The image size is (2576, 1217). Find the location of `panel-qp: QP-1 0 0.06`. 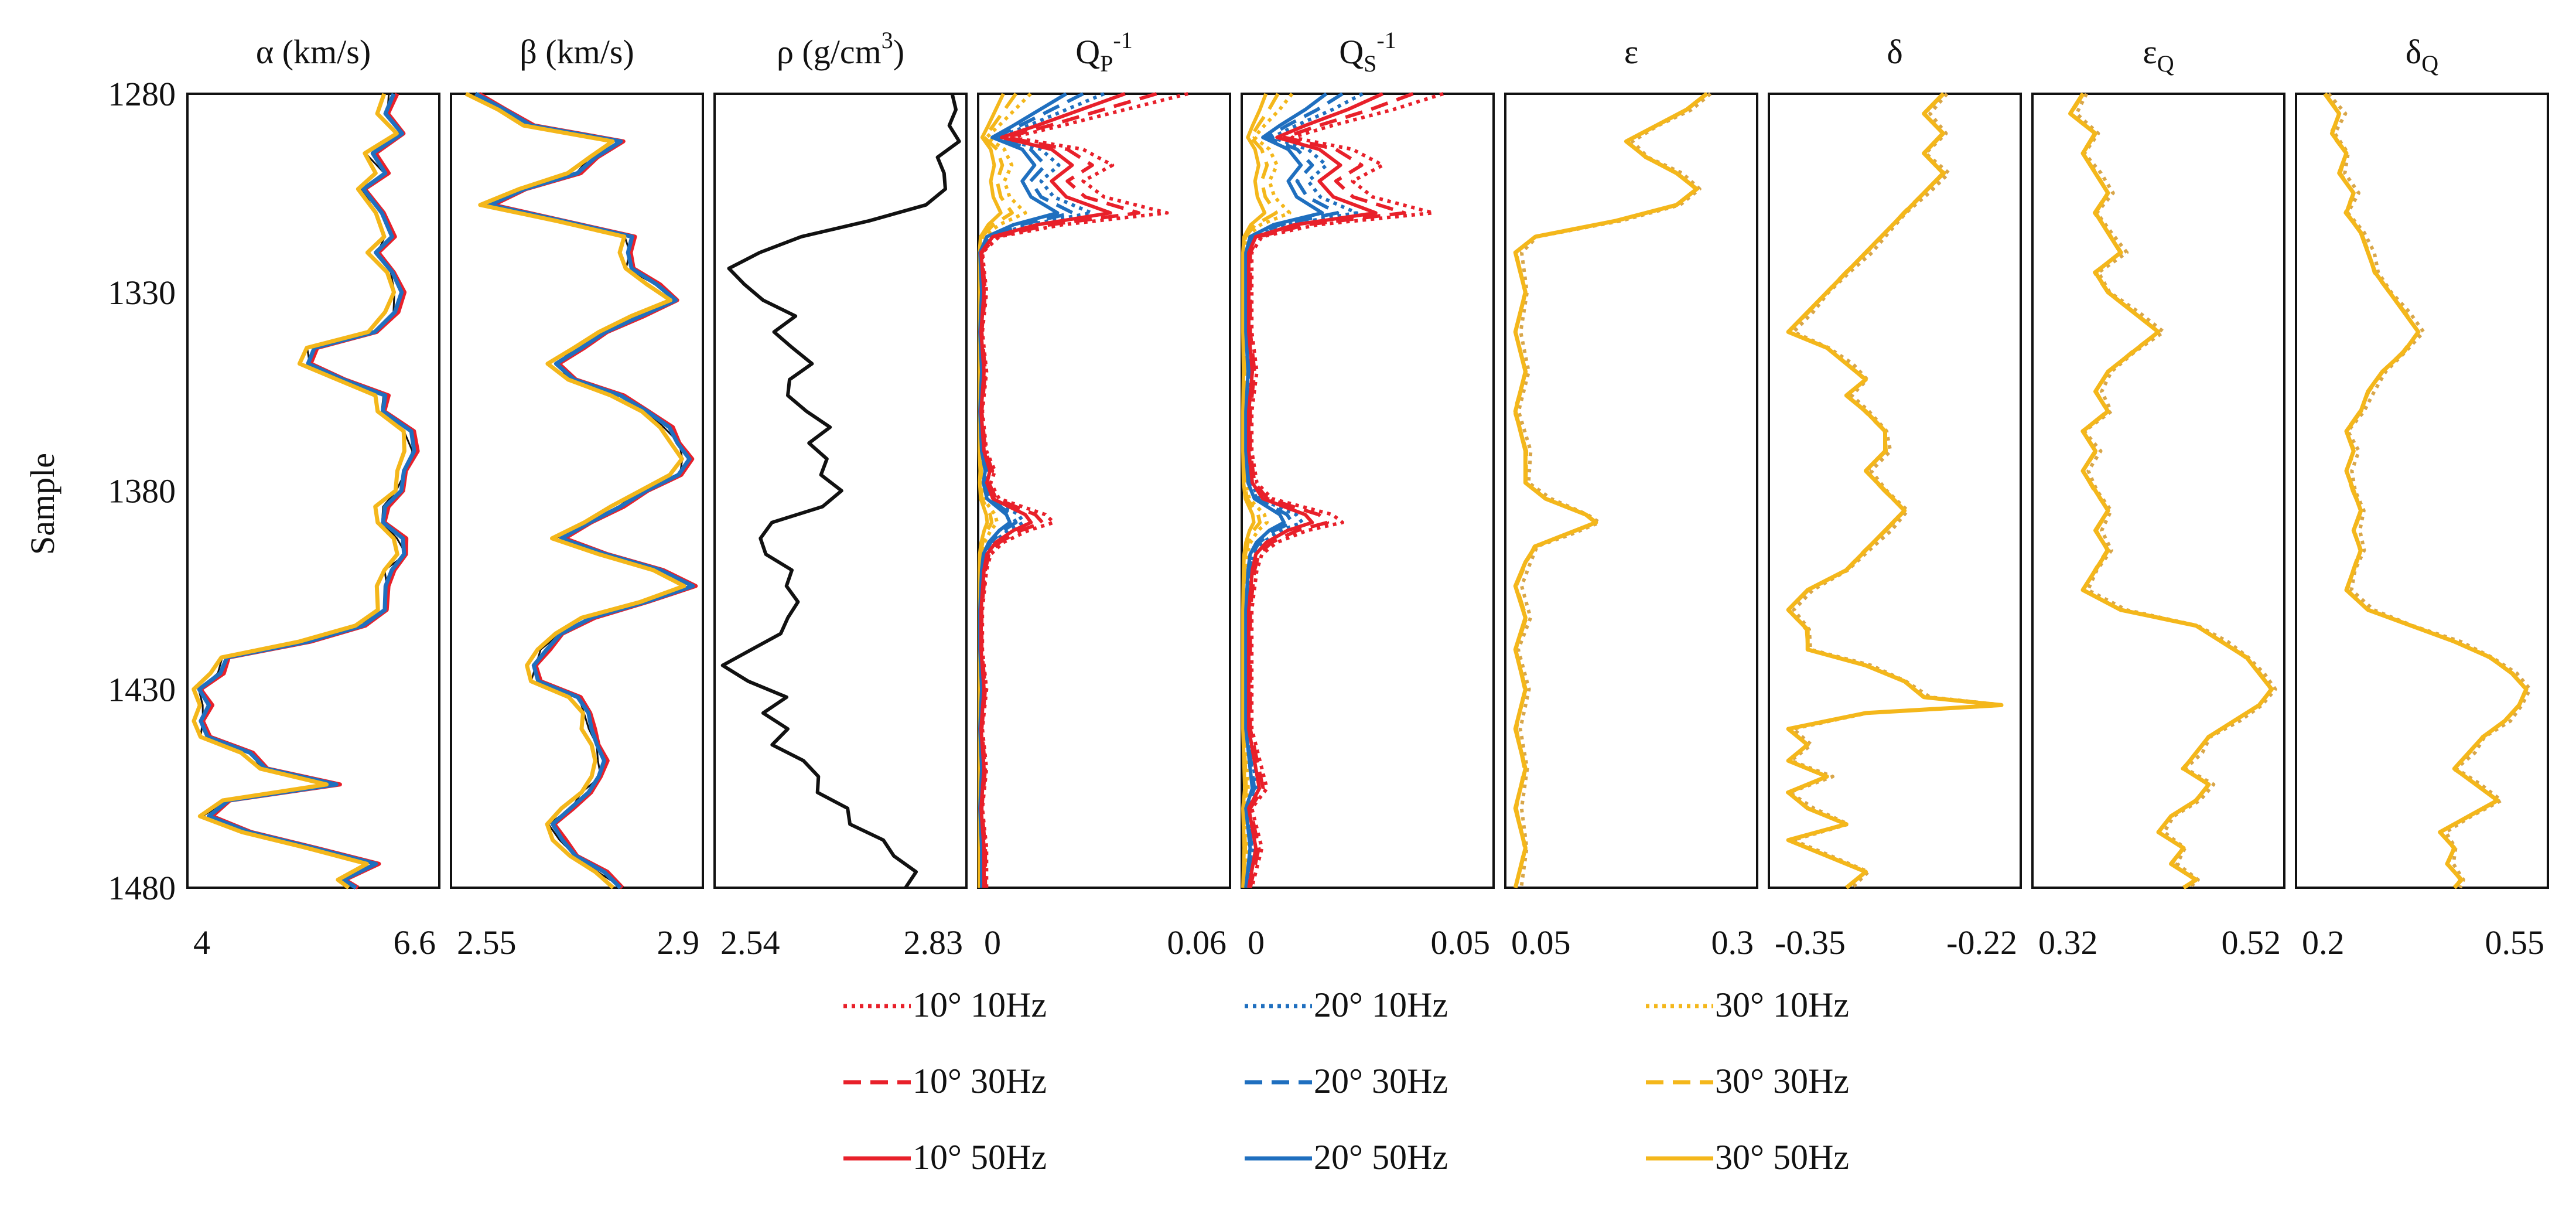

panel-qp: QP-1 0 0.06 is located at coordinates (1104, 494).